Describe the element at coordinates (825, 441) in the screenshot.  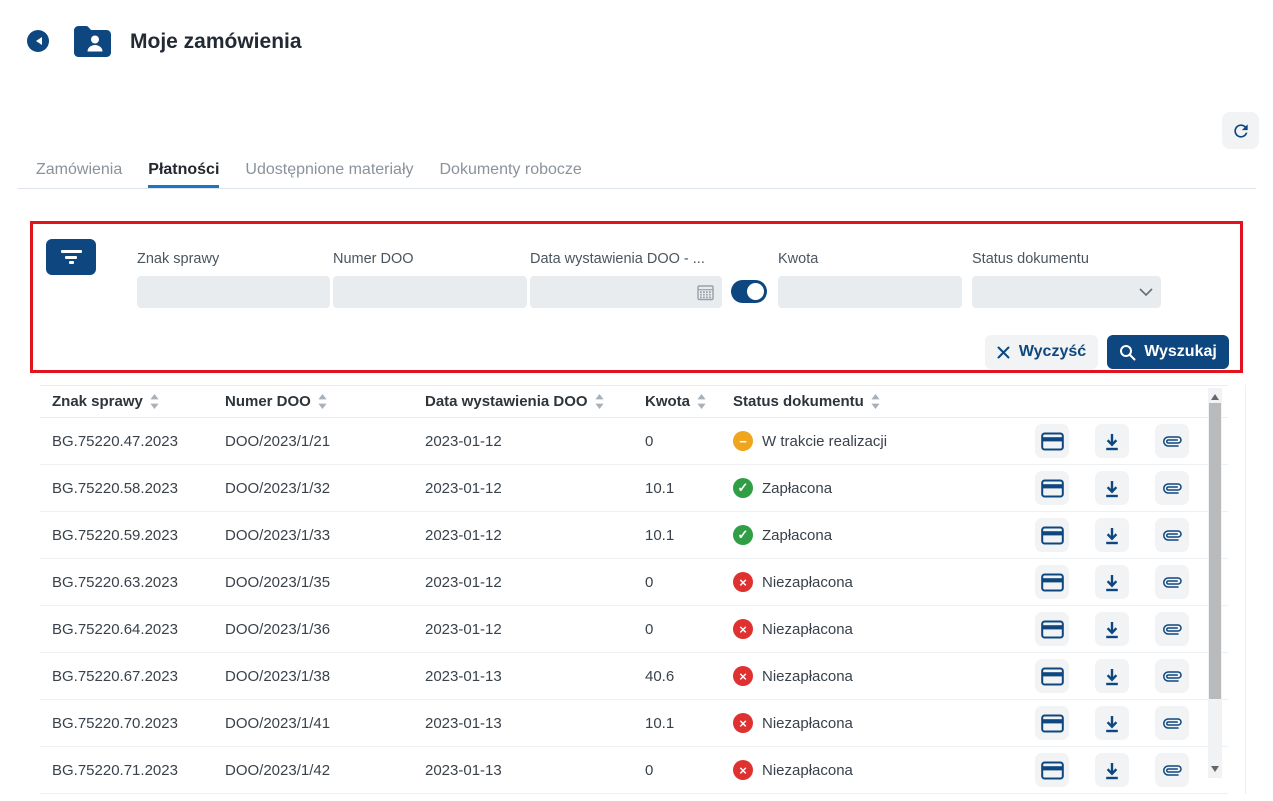
I see `status-label: W trakcie realizacji` at that location.